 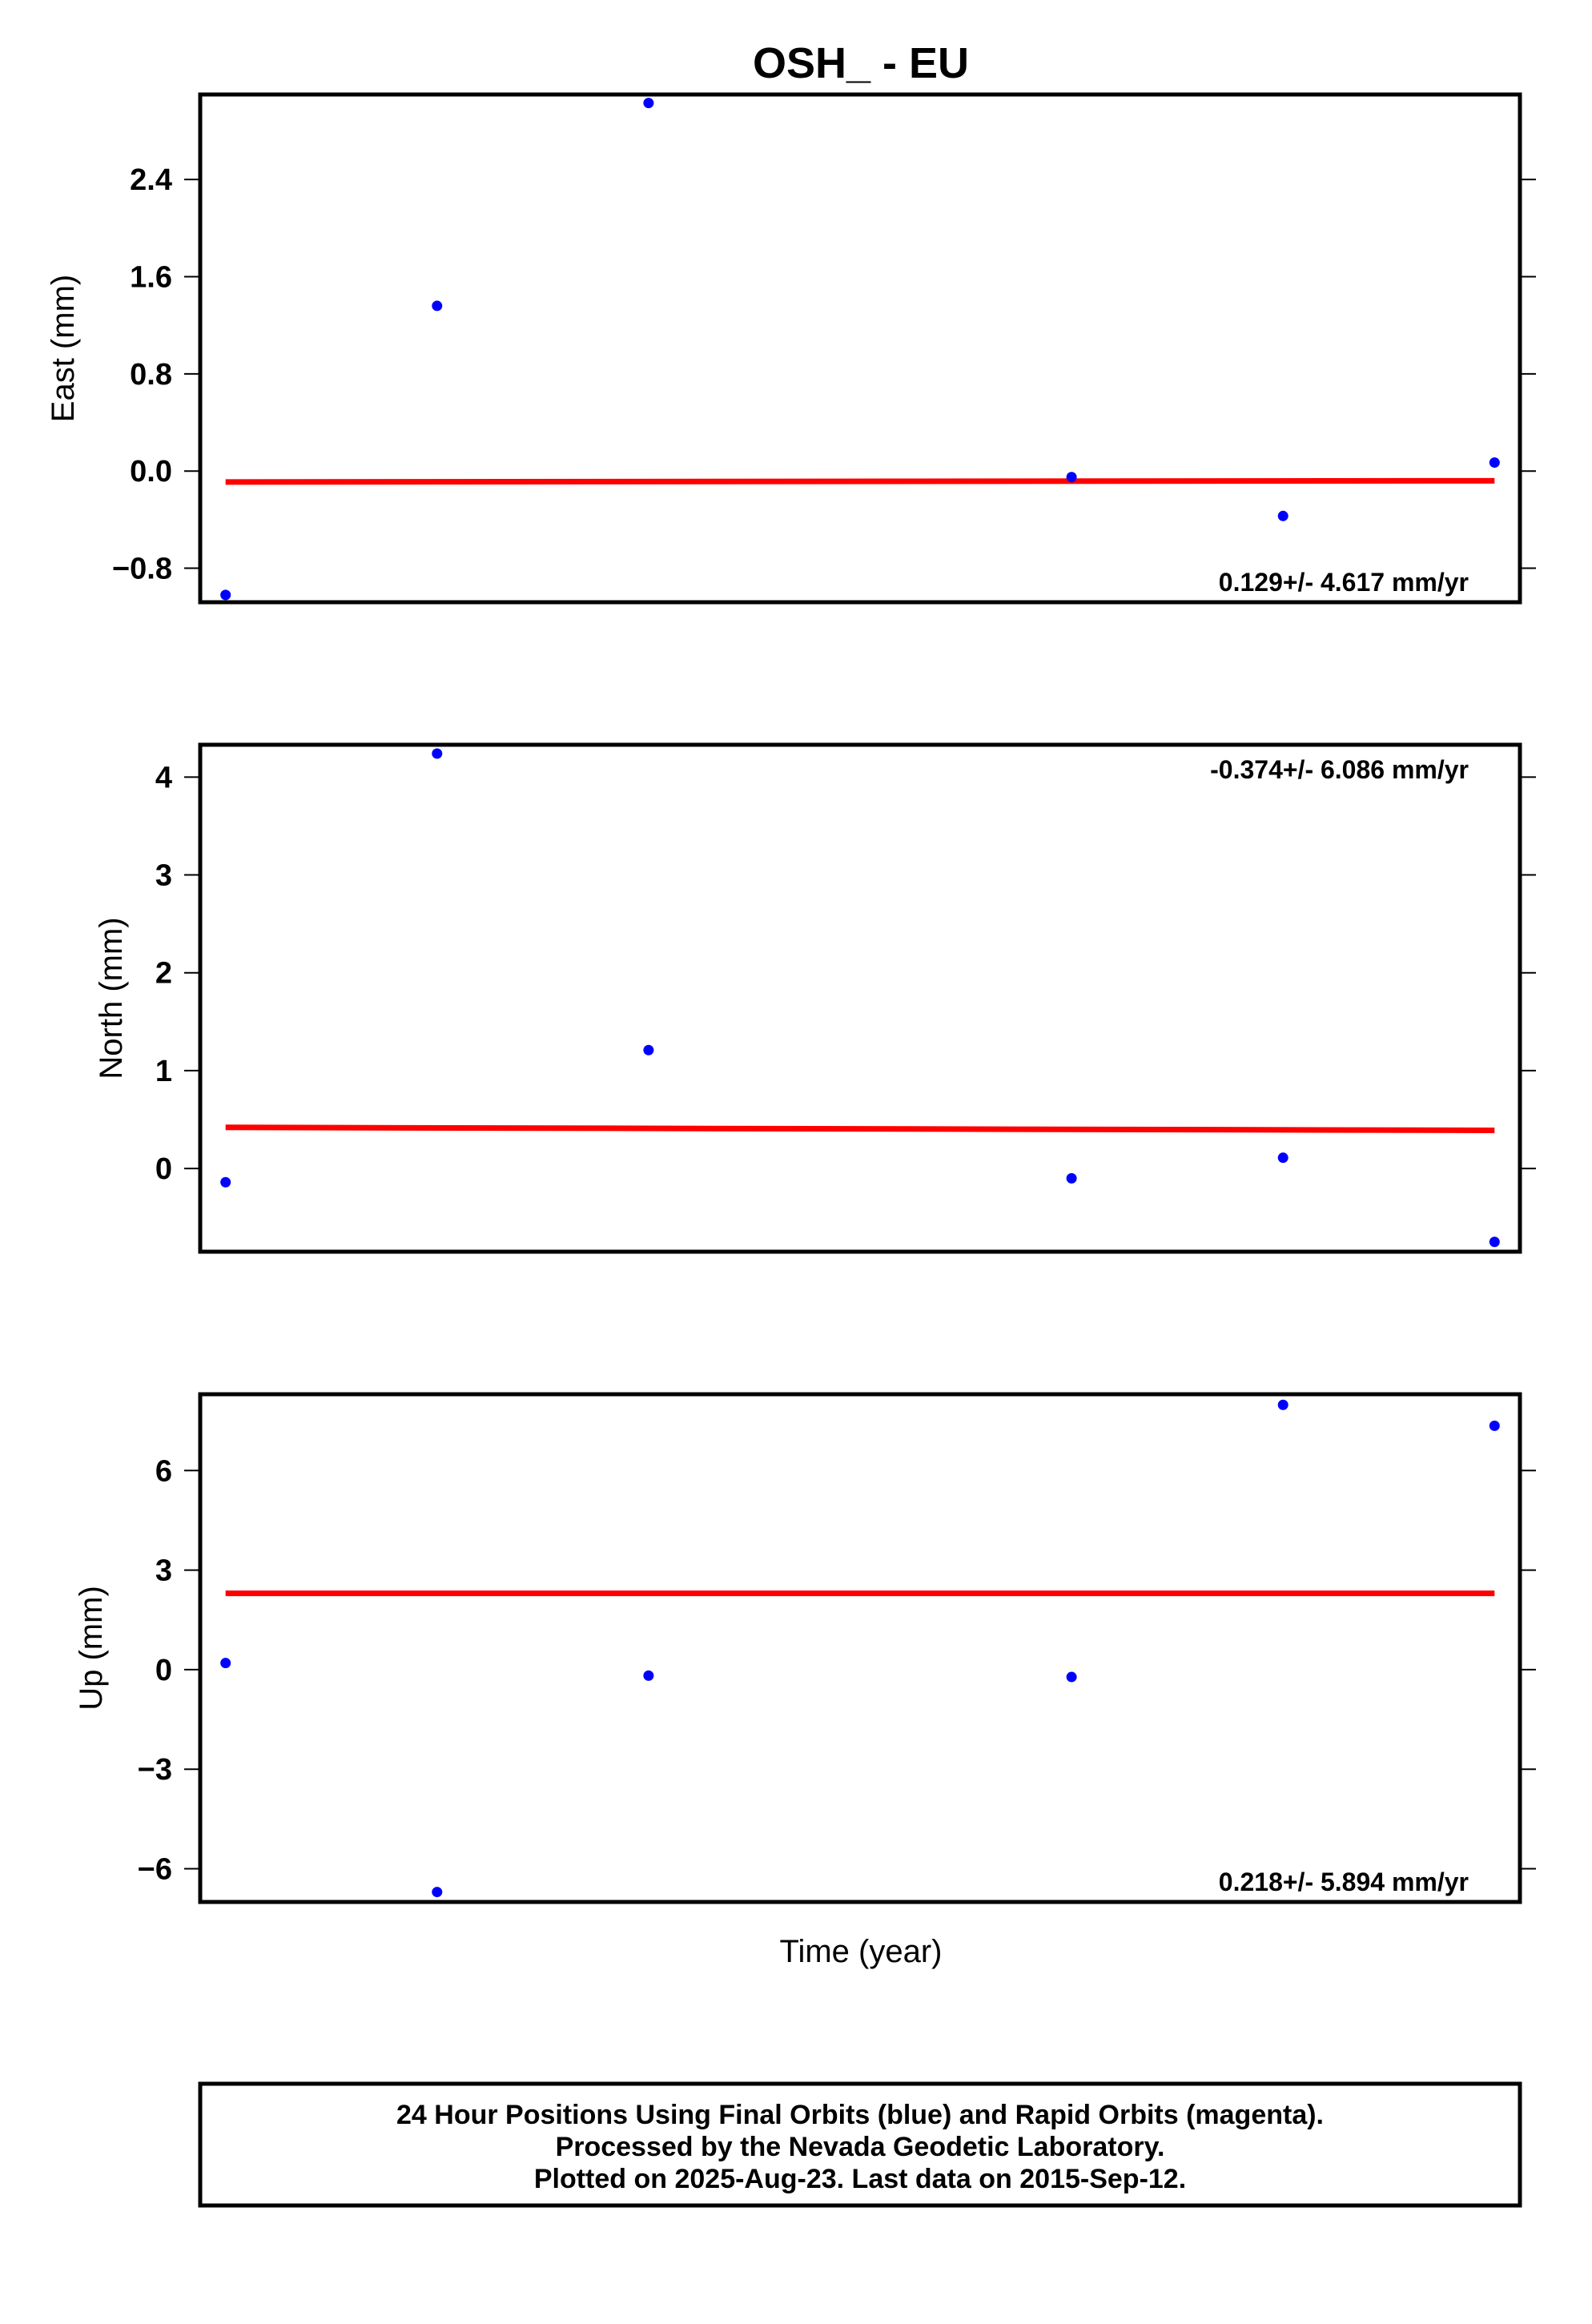 I want to click on rate-label: -0.374+/- 6.086 mm/yr, so click(x=1339, y=769).